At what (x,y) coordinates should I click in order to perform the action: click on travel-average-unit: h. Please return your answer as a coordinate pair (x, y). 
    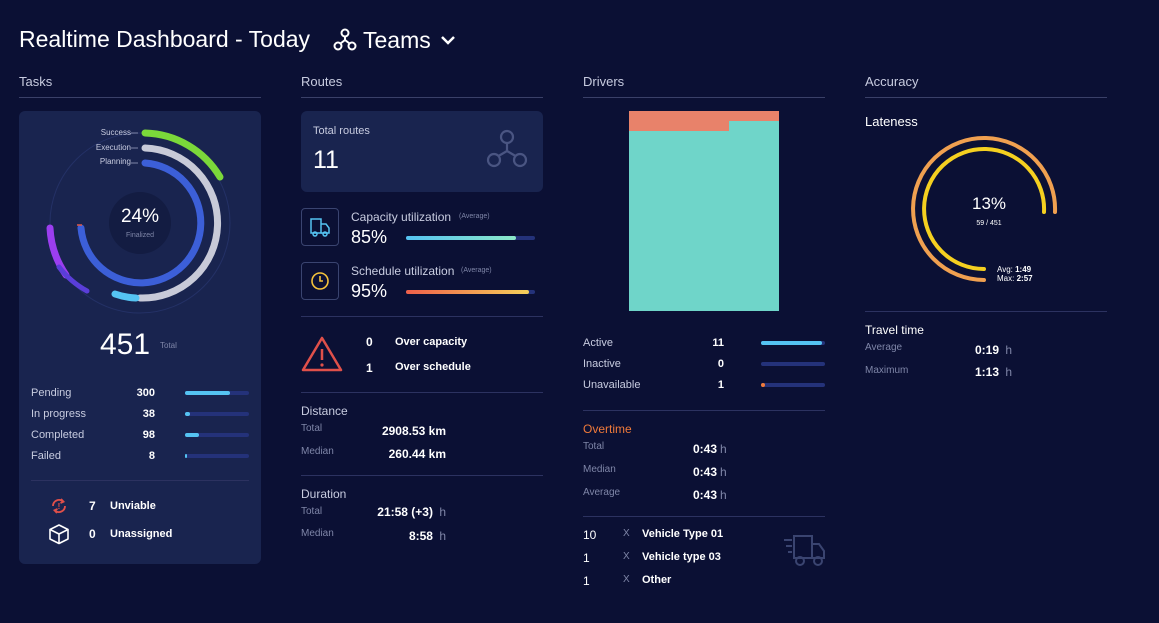
    Looking at the image, I should click on (1009, 350).